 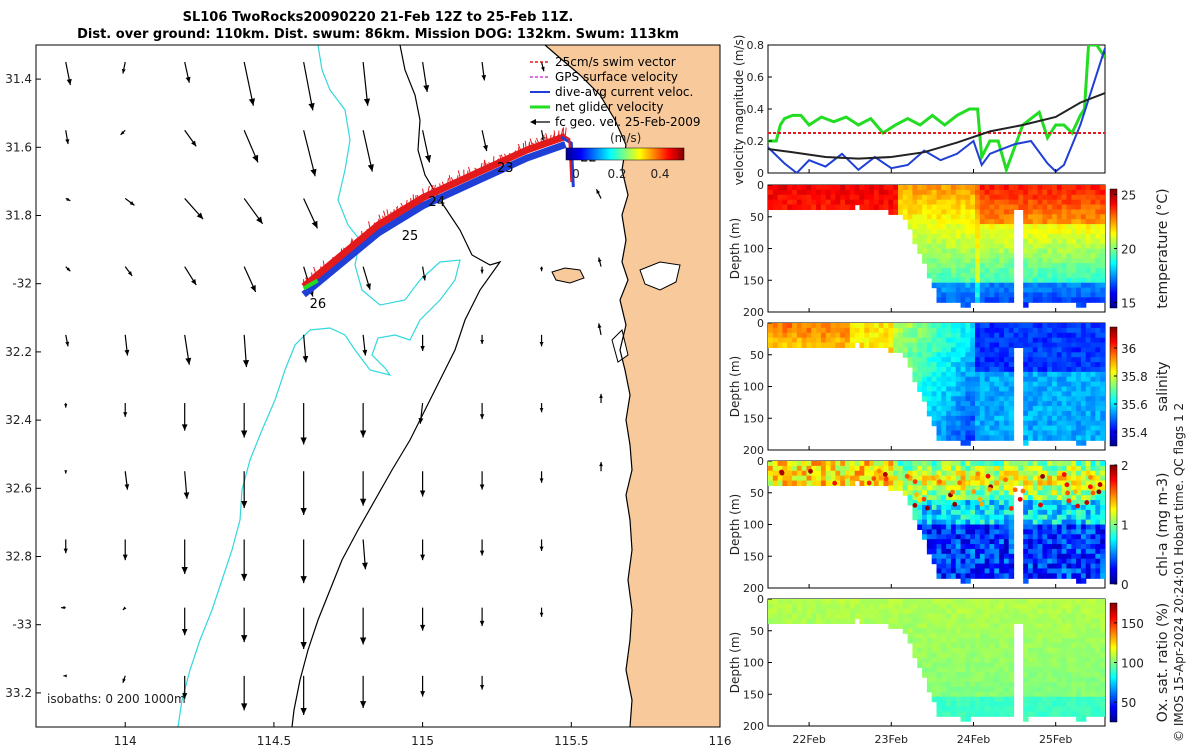 What do you see at coordinates (533, 122) in the screenshot?
I see `legend-swatch-geo-head` at bounding box center [533, 122].